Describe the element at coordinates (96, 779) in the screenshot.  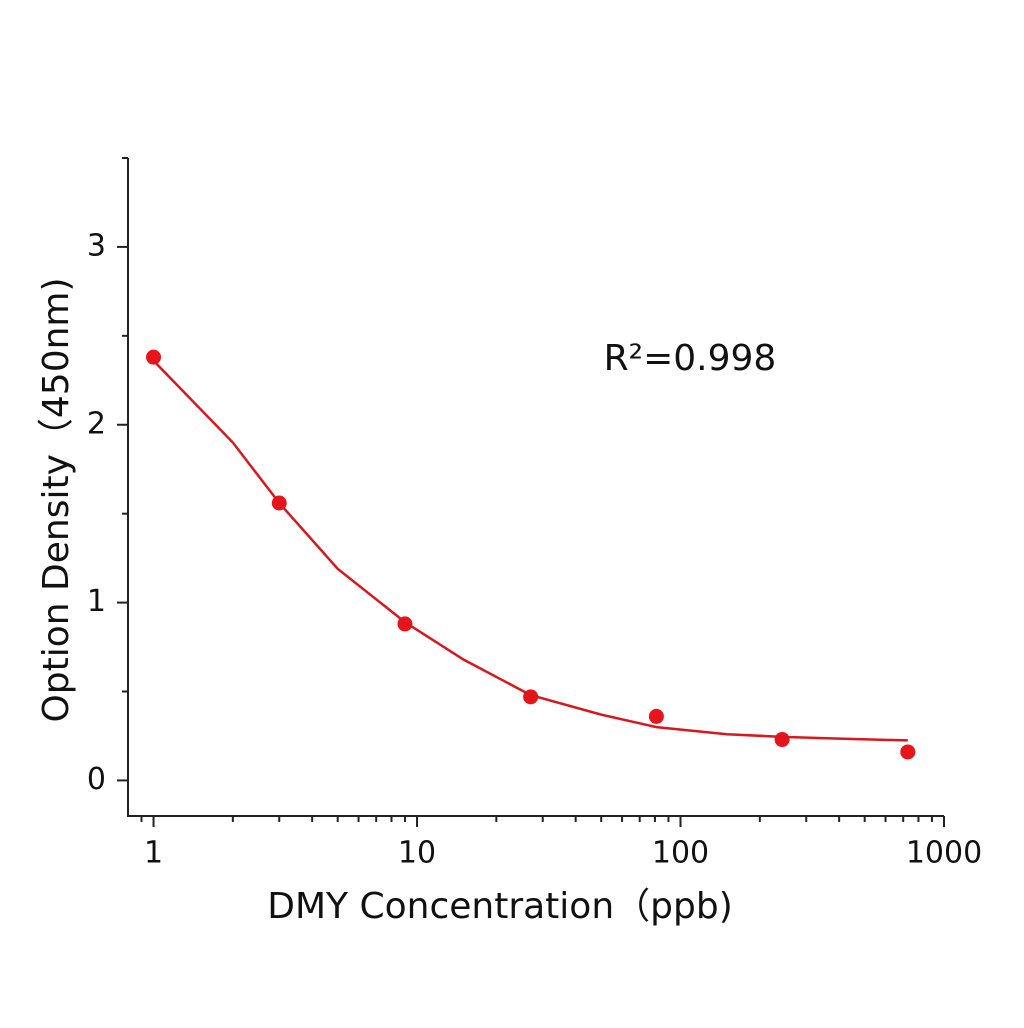
I see `y-tick-label: 0` at that location.